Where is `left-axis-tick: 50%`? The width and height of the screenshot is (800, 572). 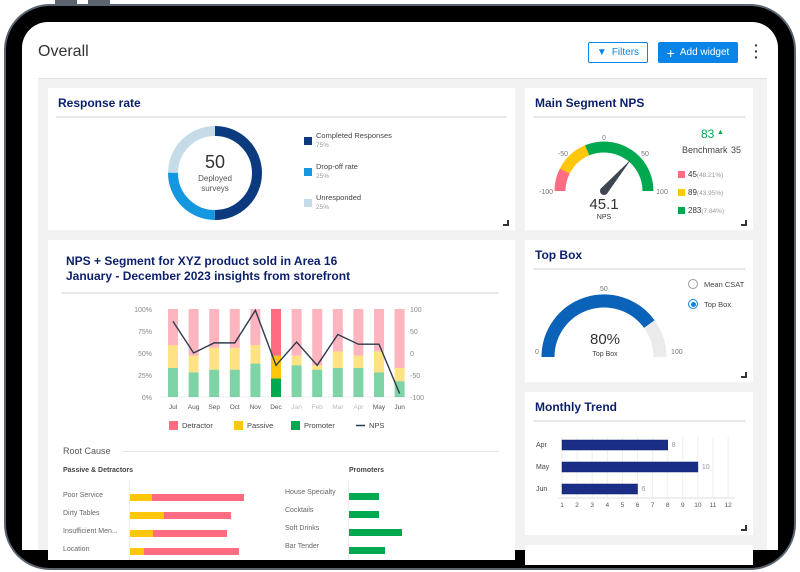 left-axis-tick: 50% is located at coordinates (145, 354).